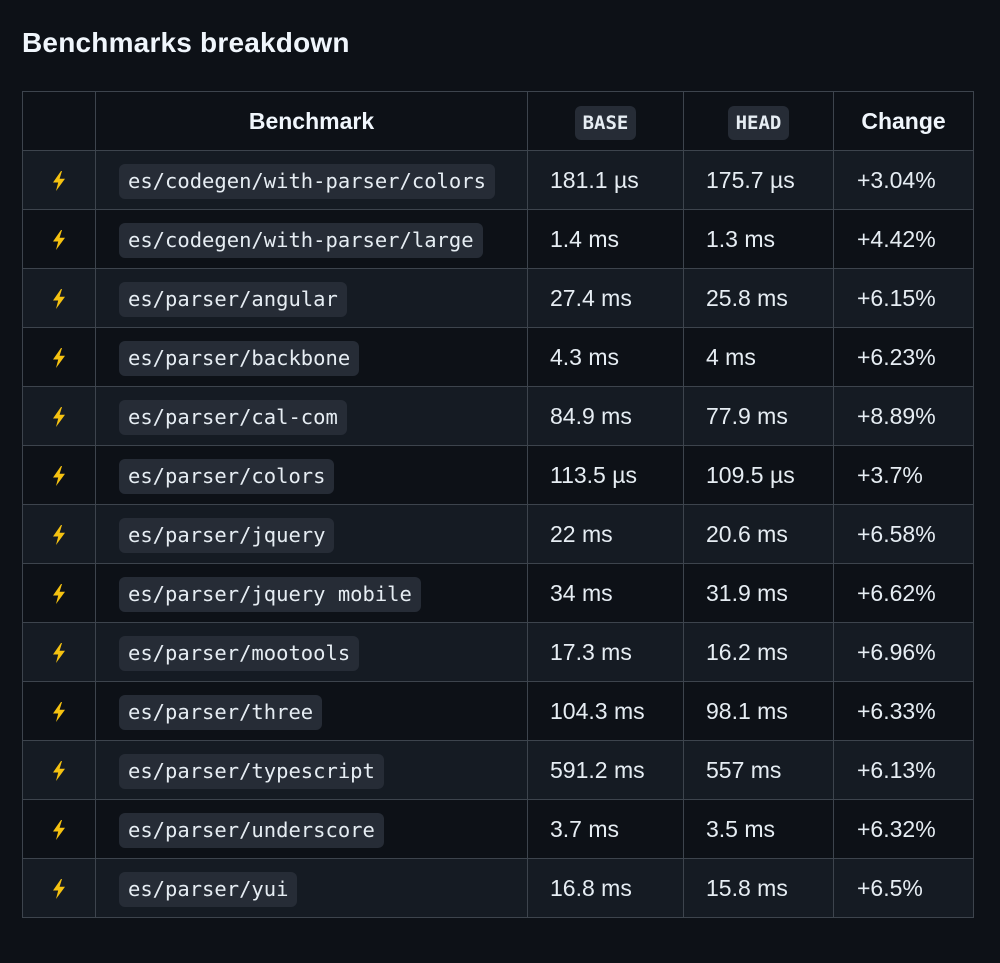 Image resolution: width=1000 pixels, height=963 pixels. What do you see at coordinates (208, 889) in the screenshot?
I see `benchmark-name: es/parser/yui` at bounding box center [208, 889].